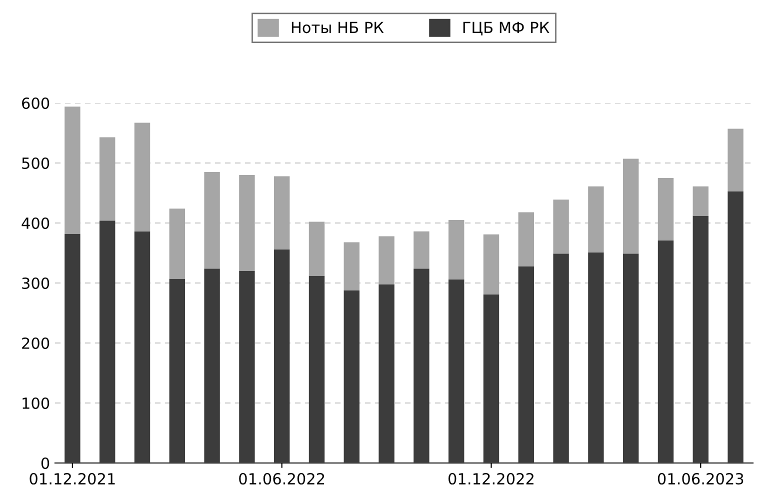 The image size is (760, 499). I want to click on y-tick-label: 400, so click(36, 223).